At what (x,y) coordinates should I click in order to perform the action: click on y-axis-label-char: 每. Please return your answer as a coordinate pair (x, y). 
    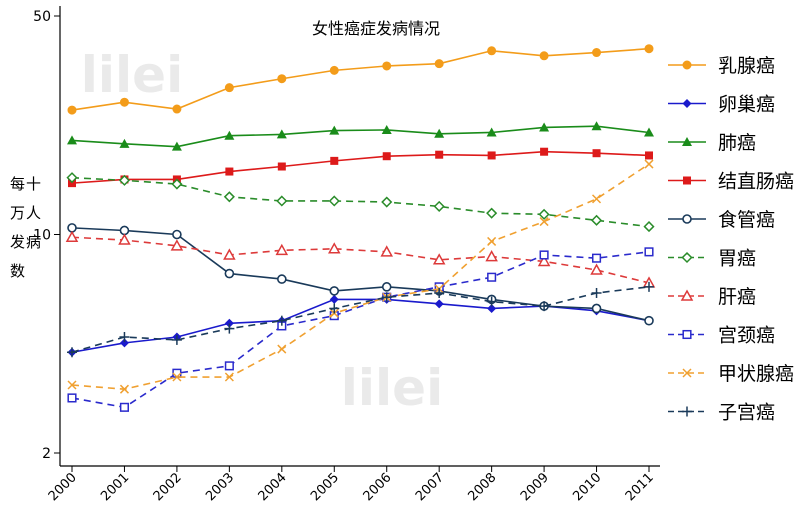
    Looking at the image, I should click on (17, 184).